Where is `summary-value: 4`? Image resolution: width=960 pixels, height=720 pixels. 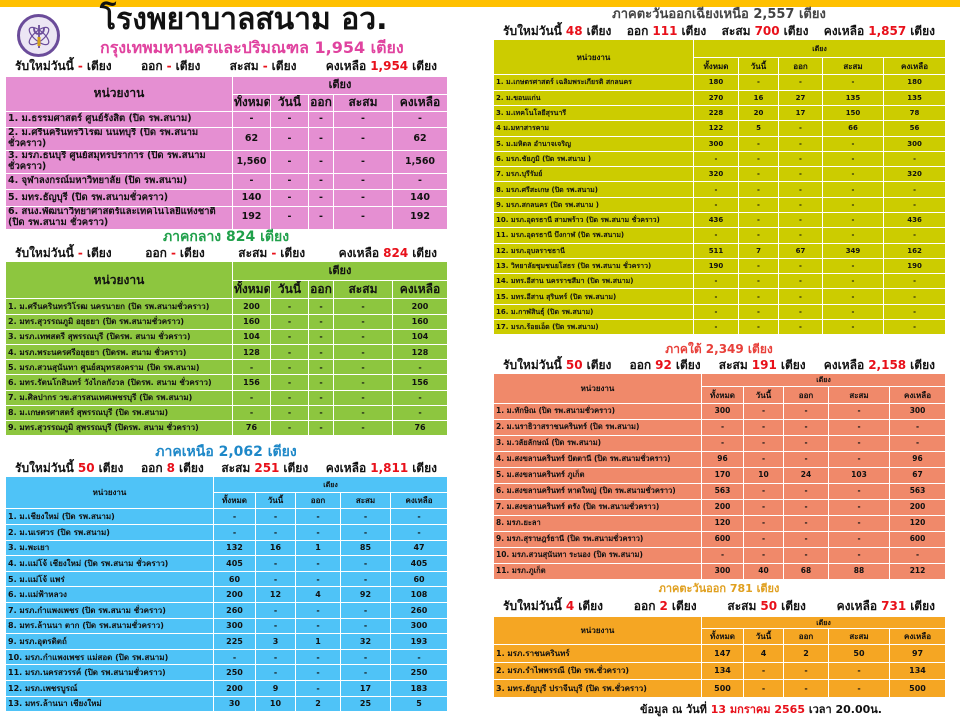
summary-value: 4 is located at coordinates (570, 605).